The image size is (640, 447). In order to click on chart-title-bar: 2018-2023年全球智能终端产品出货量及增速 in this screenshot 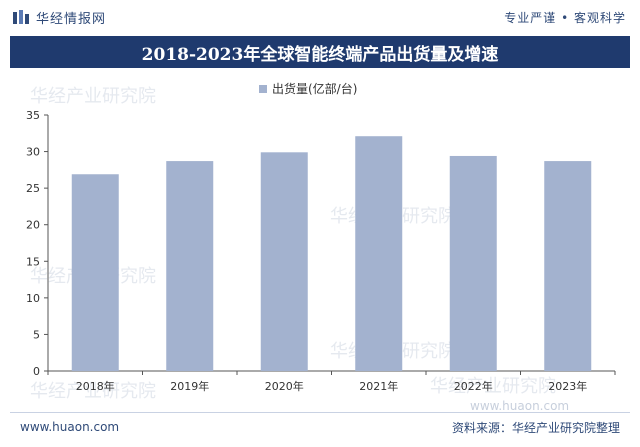, I will do `click(320, 52)`.